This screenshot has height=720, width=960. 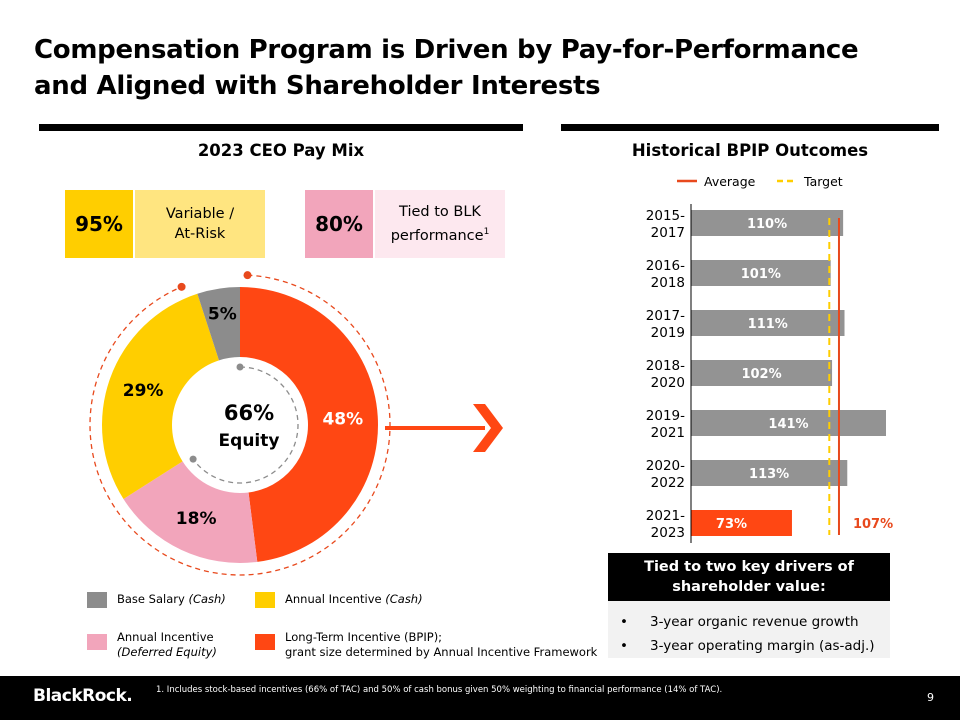 What do you see at coordinates (665, 416) in the screenshot?
I see `bpip-category-label: 2019-` at bounding box center [665, 416].